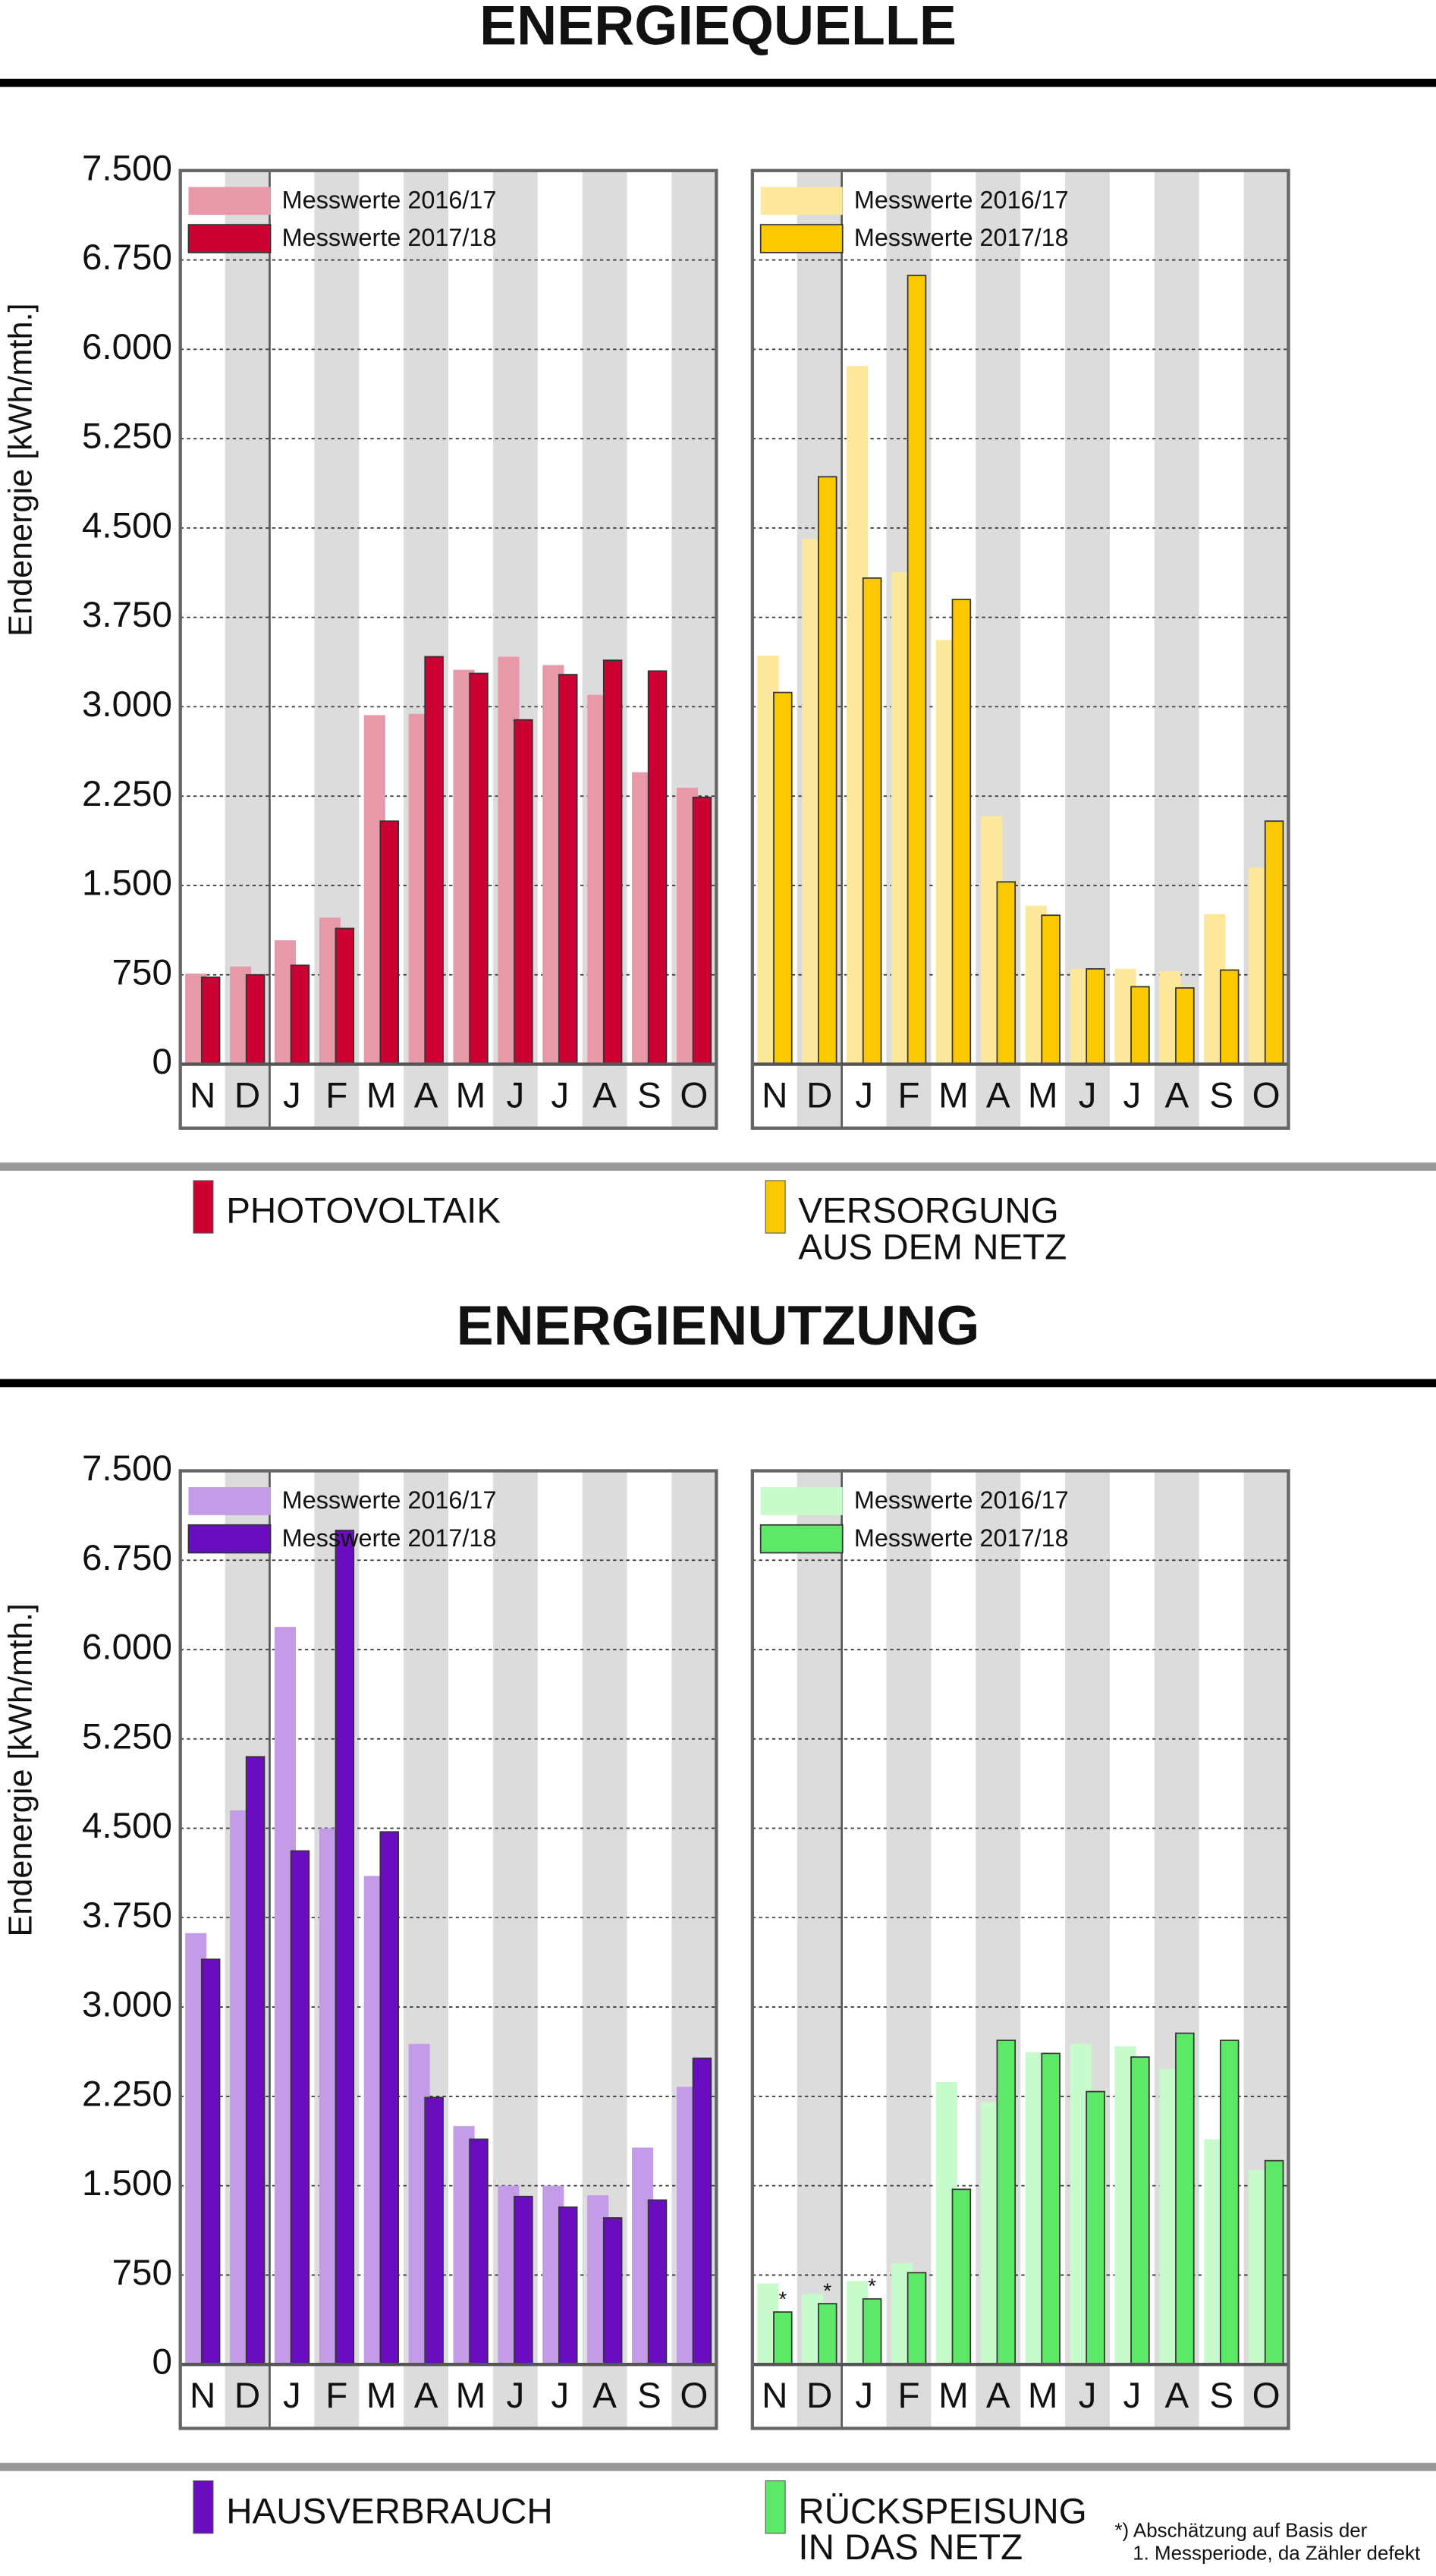  What do you see at coordinates (942, 2511) in the screenshot?
I see `legend-label: RÜCKSPEISUNG` at bounding box center [942, 2511].